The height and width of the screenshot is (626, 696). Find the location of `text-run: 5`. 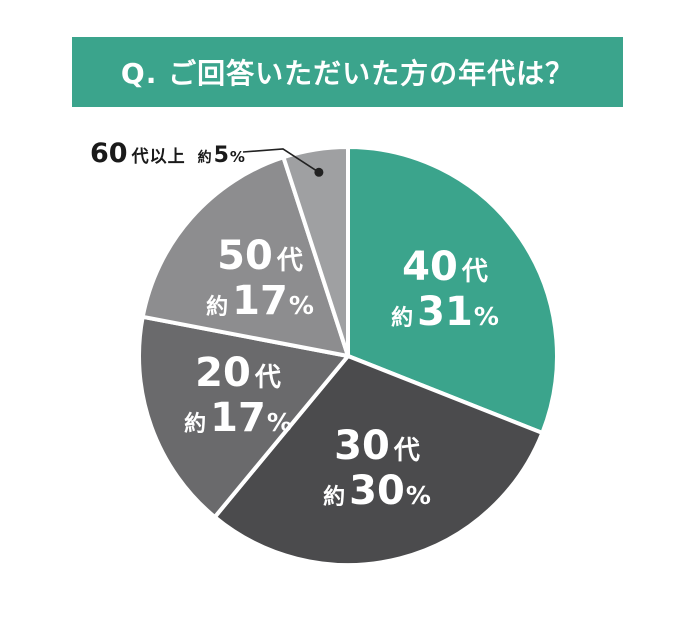

text-run: 5 is located at coordinates (221, 155).